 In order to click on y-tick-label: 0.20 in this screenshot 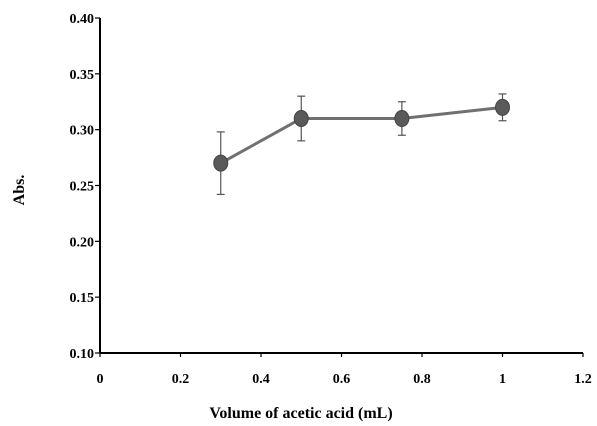, I will do `click(82, 242)`.